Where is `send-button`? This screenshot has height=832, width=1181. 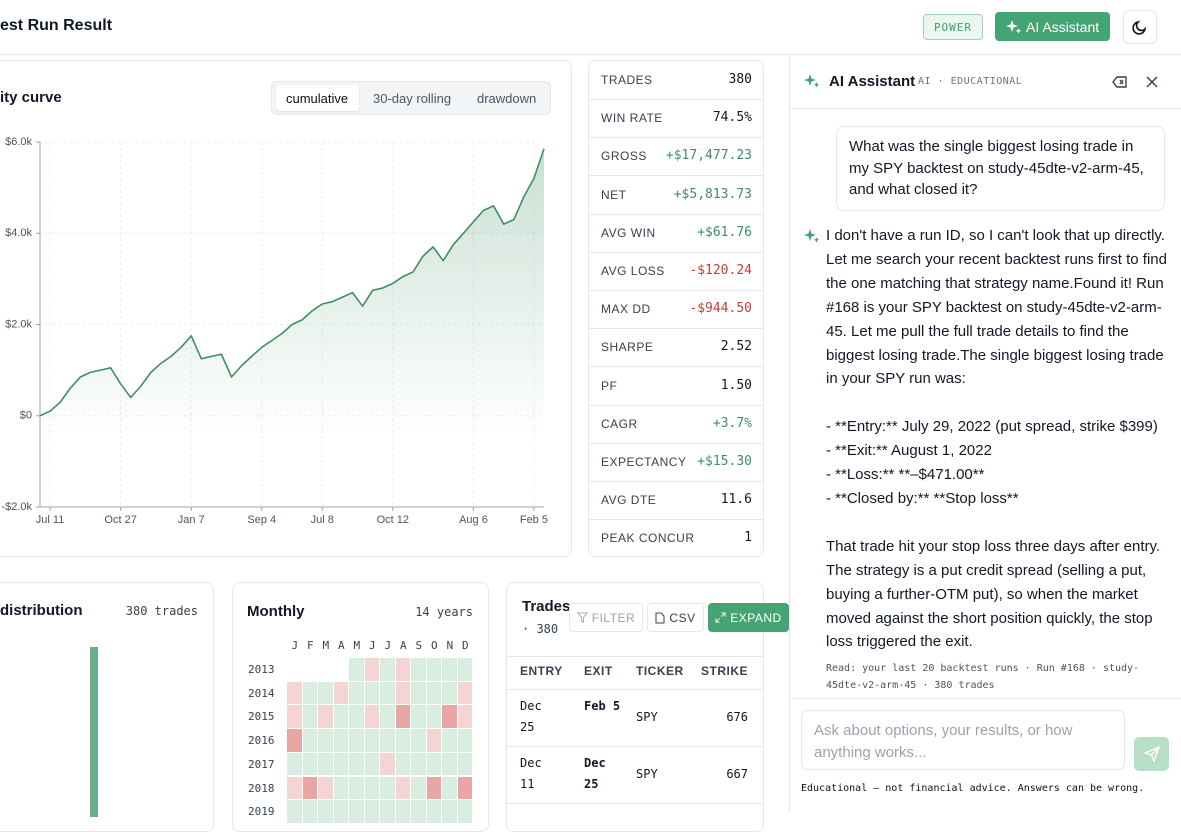 send-button is located at coordinates (1151, 754).